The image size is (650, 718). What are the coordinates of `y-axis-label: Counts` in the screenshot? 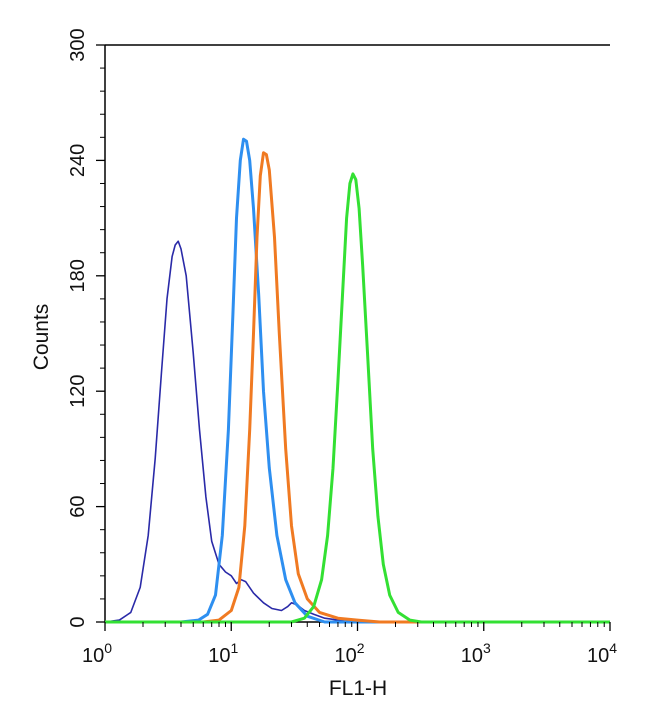 It's located at (41, 337).